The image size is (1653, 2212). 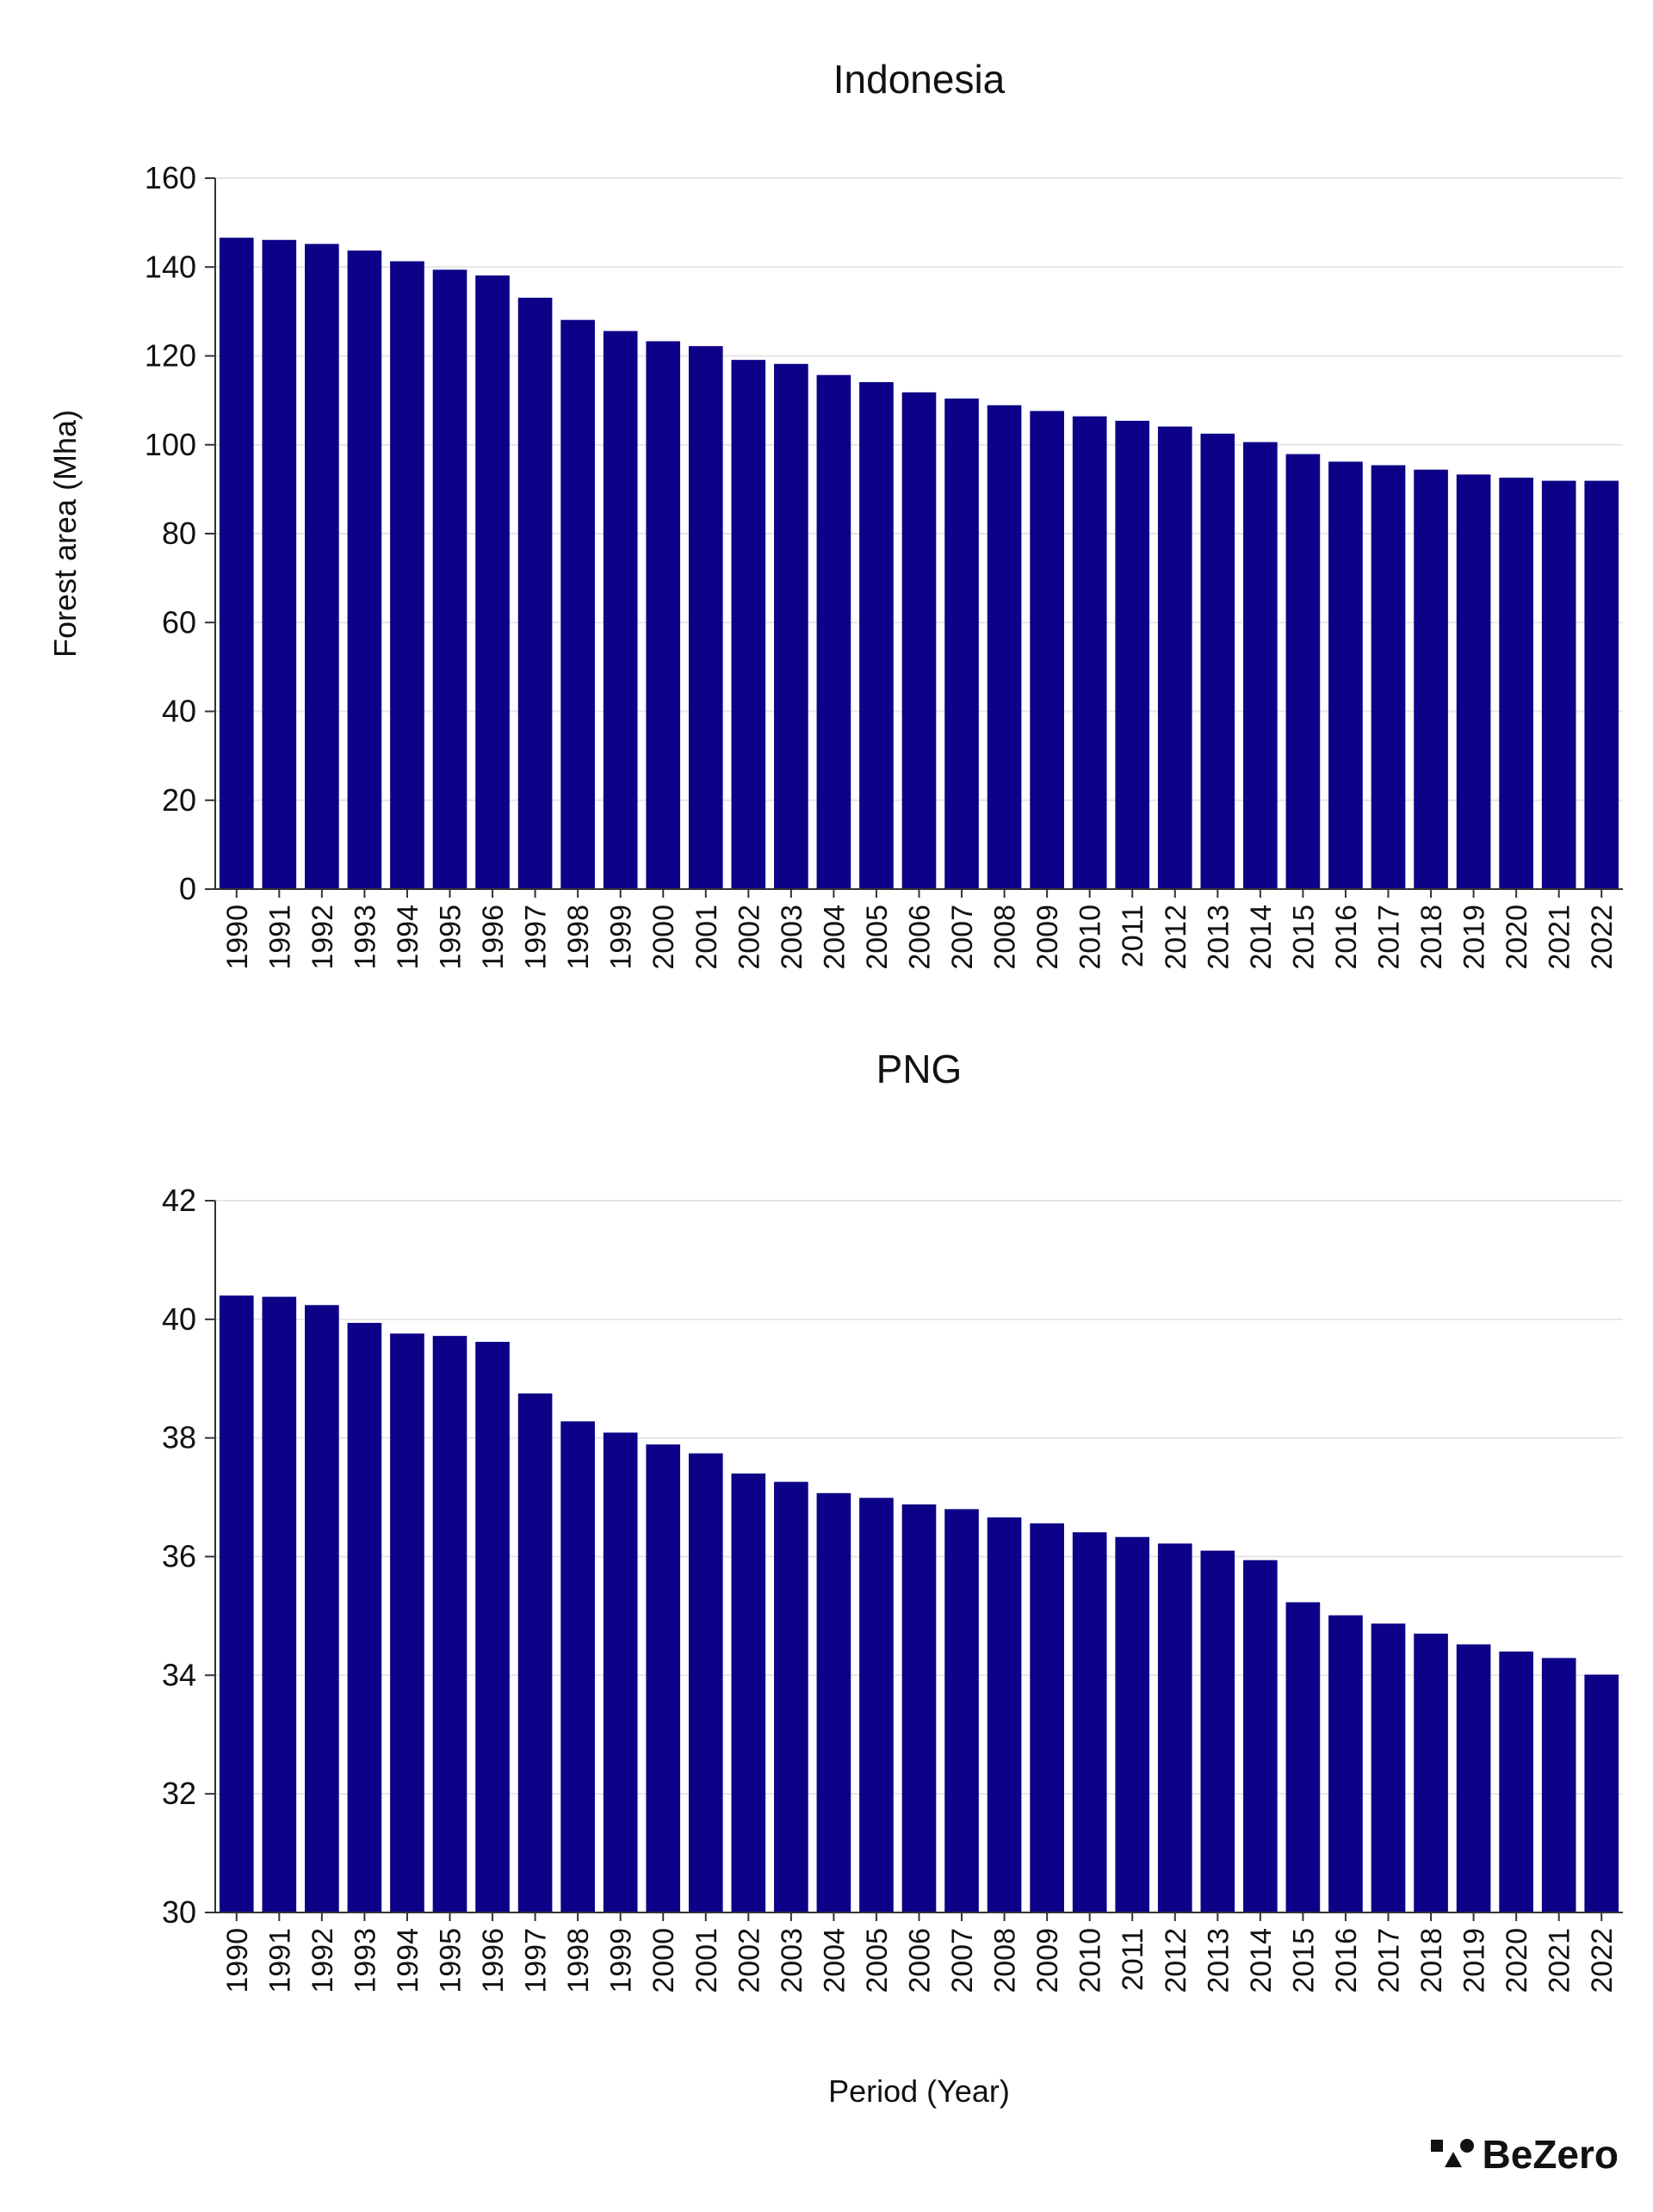 What do you see at coordinates (179, 1674) in the screenshot?
I see `y-tick-label: 34` at bounding box center [179, 1674].